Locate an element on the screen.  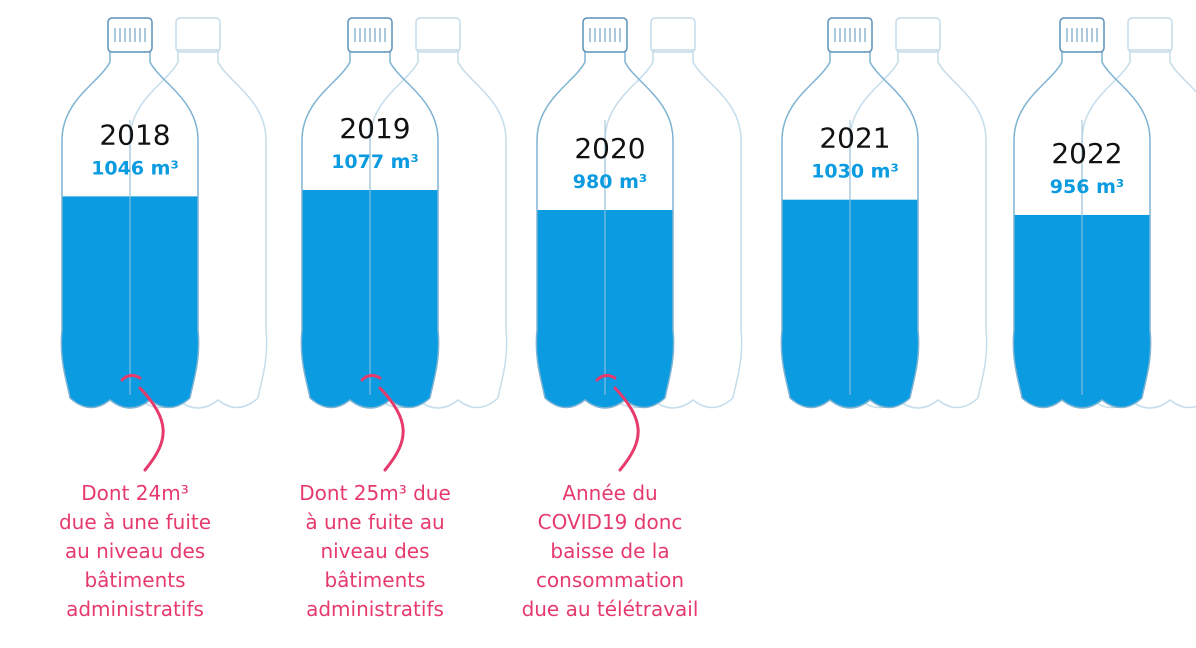
annotation-text: consommation is located at coordinates (610, 580).